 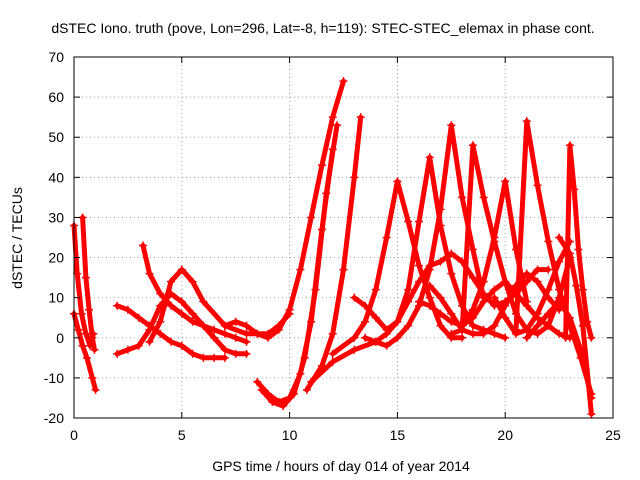 What do you see at coordinates (56, 177) in the screenshot?
I see `y-tick-label: 40` at bounding box center [56, 177].